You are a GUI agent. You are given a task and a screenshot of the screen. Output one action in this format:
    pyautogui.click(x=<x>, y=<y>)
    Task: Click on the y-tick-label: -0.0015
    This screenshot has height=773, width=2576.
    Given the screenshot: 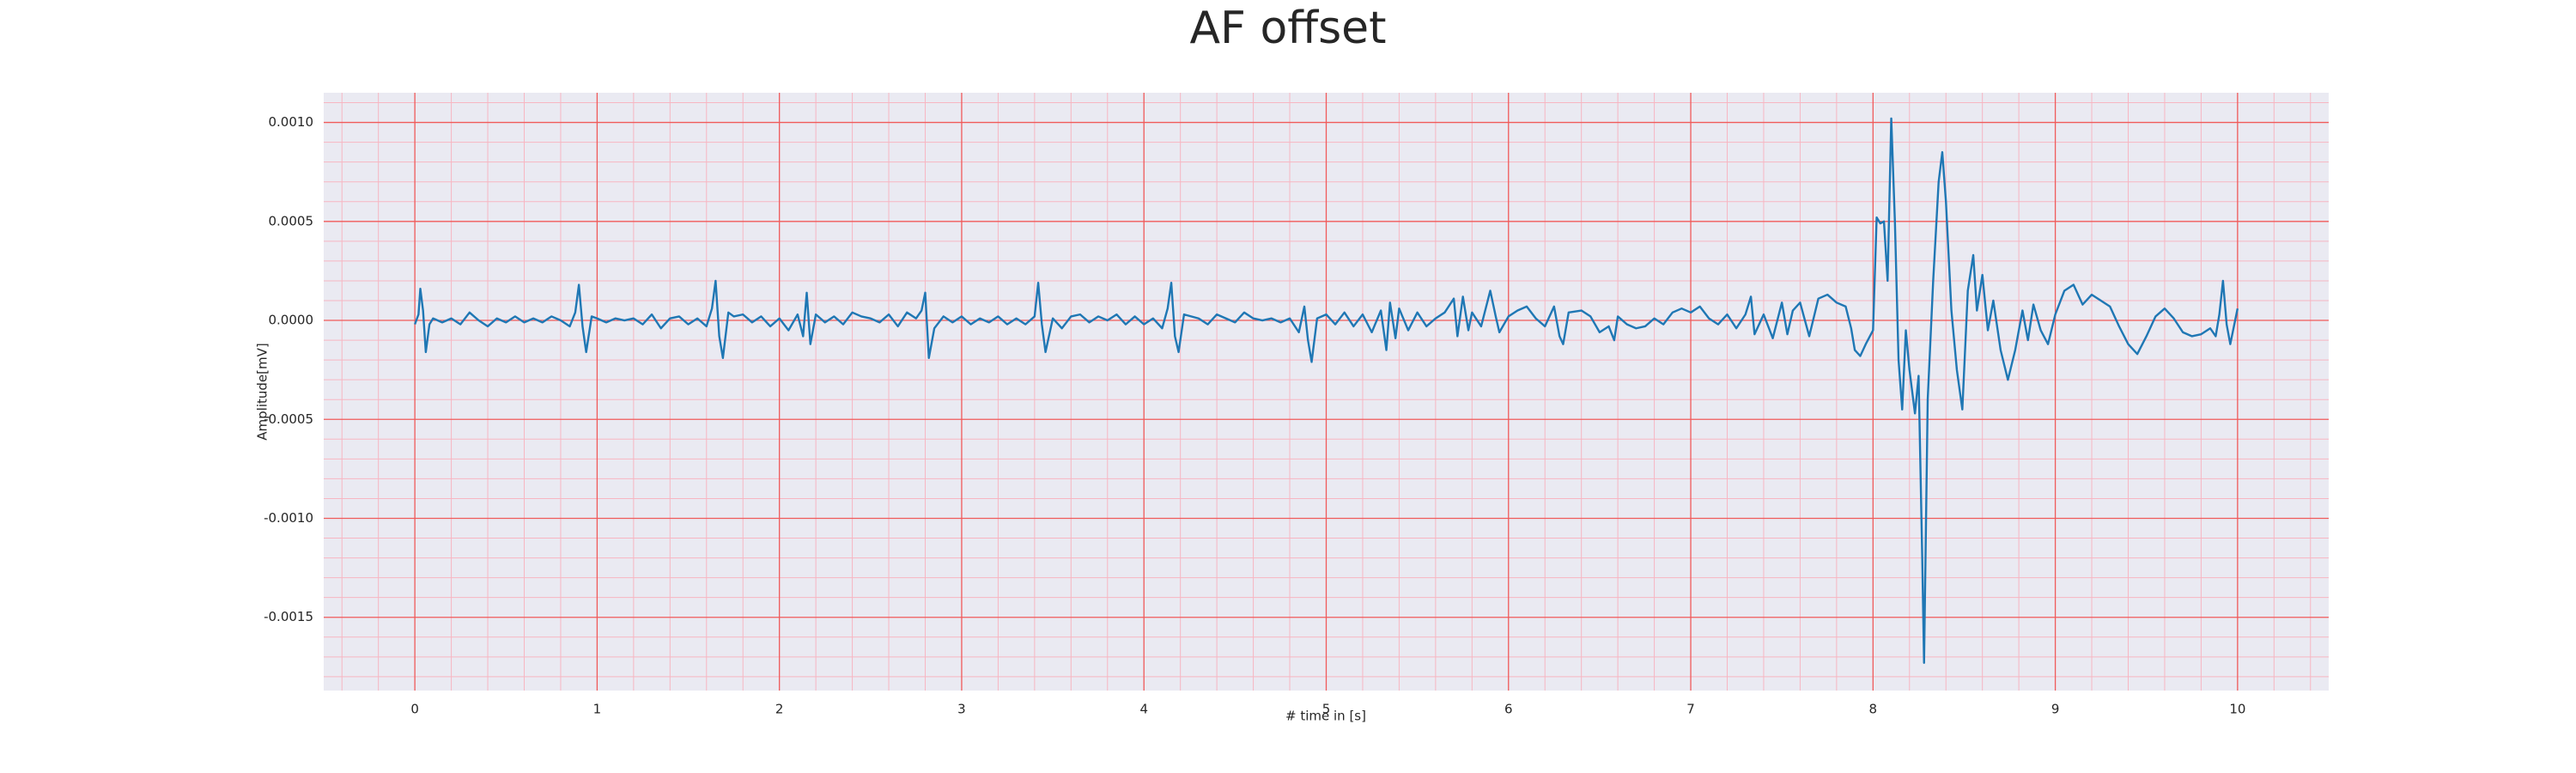 What is the action you would take?
    pyautogui.click(x=289, y=616)
    